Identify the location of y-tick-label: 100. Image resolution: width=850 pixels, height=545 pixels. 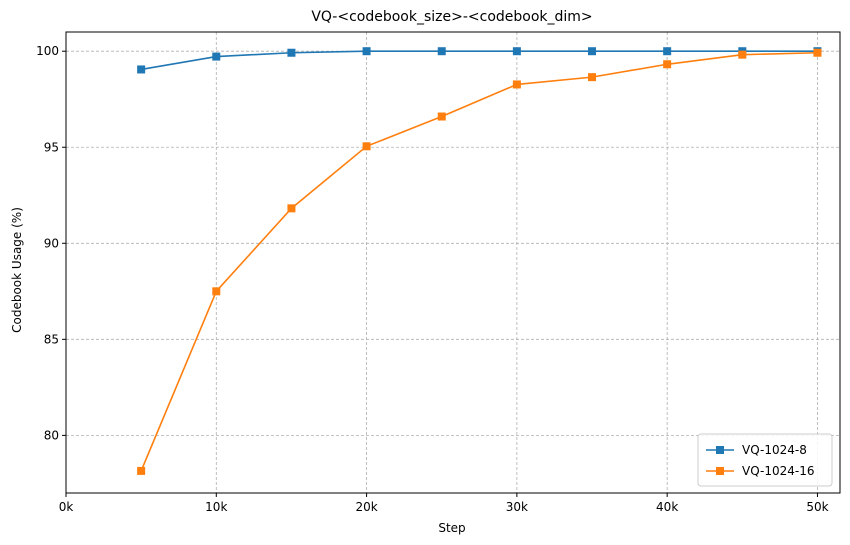
(47, 51).